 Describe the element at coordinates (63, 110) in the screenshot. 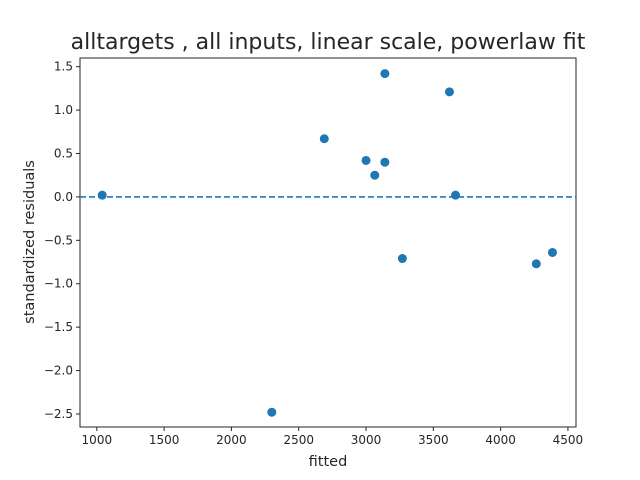

I see `y-tick-label: 1.0` at that location.